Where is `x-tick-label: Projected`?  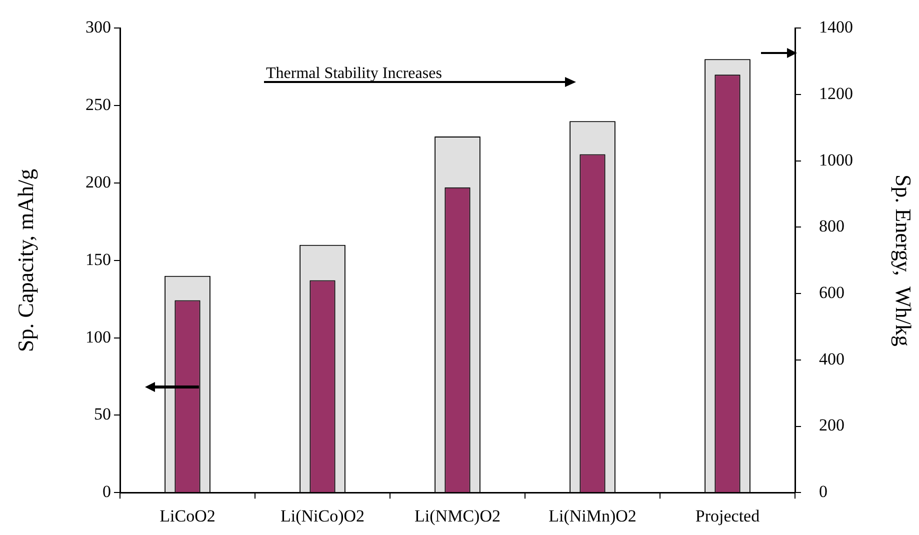
x-tick-label: Projected is located at coordinates (727, 516).